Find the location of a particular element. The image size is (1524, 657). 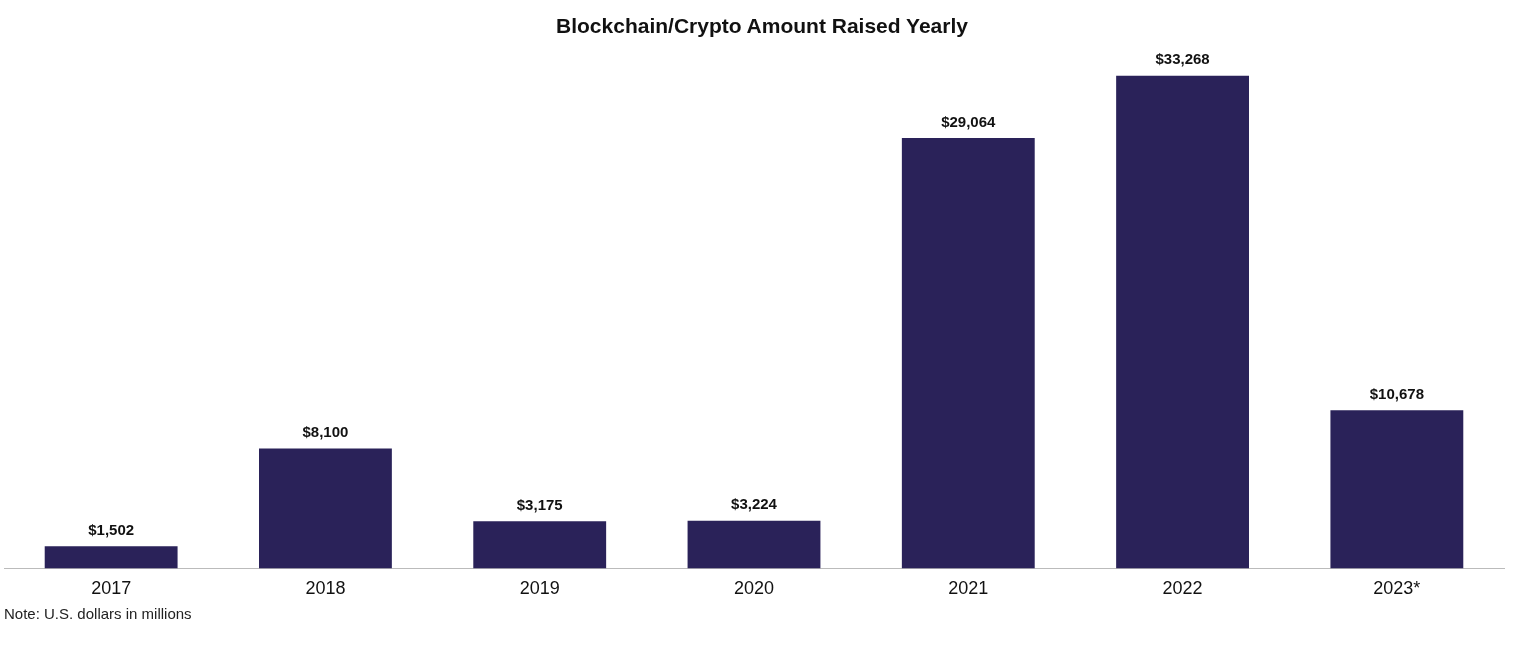

text: Note: U.S. dollars in millions is located at coordinates (98, 614).